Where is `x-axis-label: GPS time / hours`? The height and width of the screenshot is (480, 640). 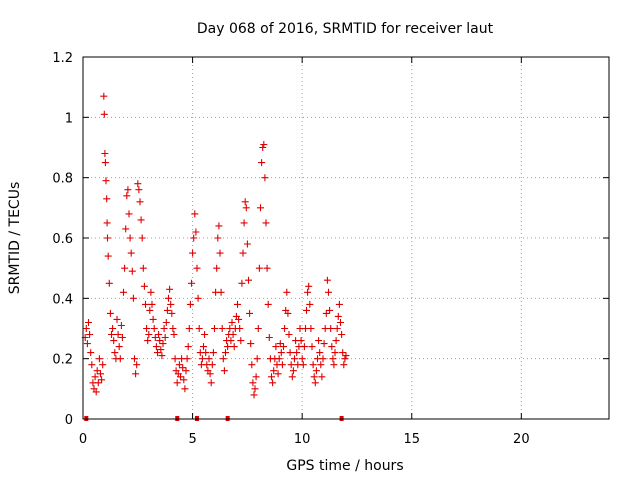
x-axis-label: GPS time / hours is located at coordinates (344, 466).